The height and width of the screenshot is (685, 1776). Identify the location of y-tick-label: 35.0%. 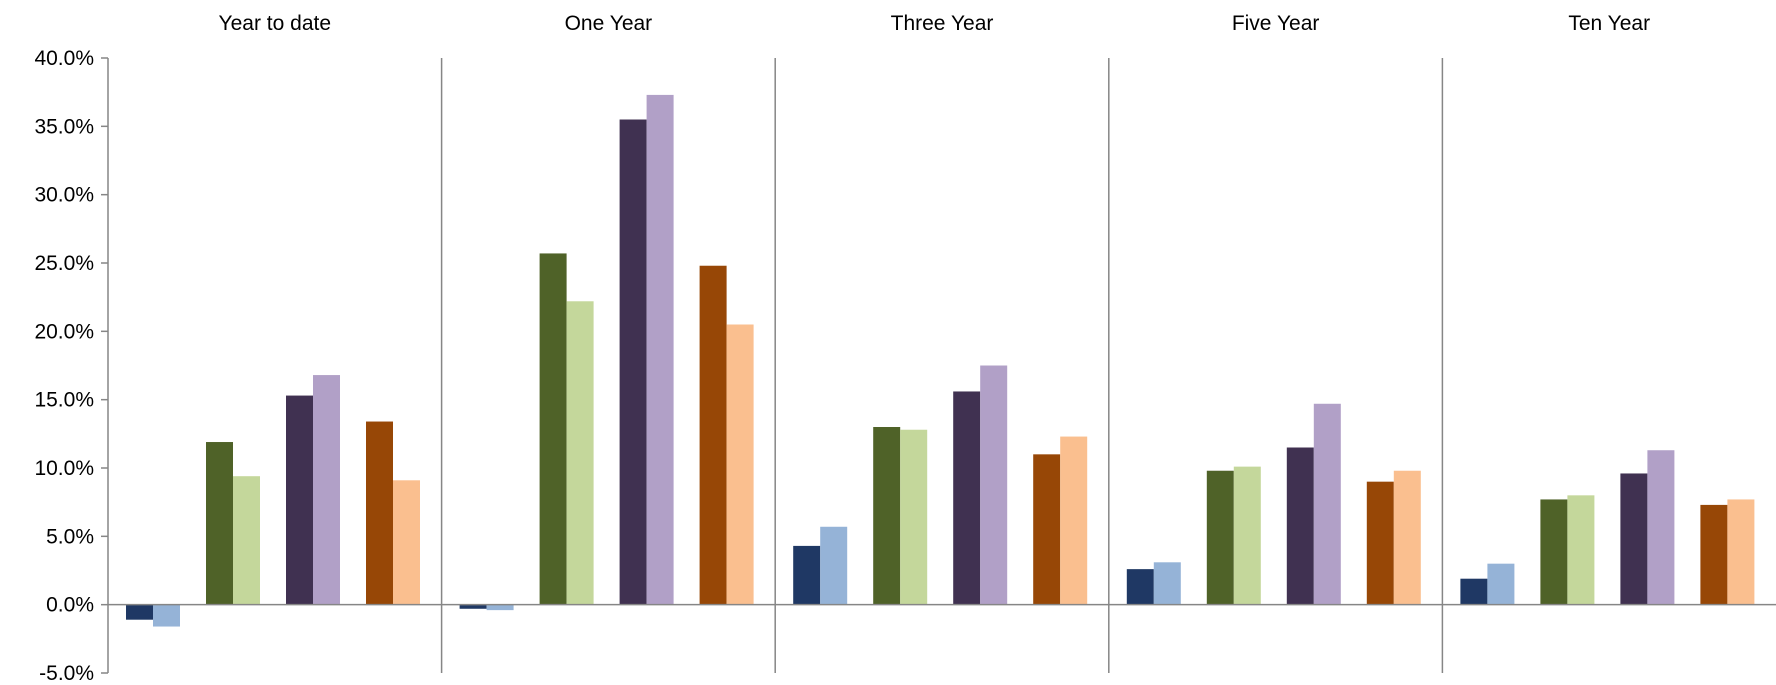
(64, 126).